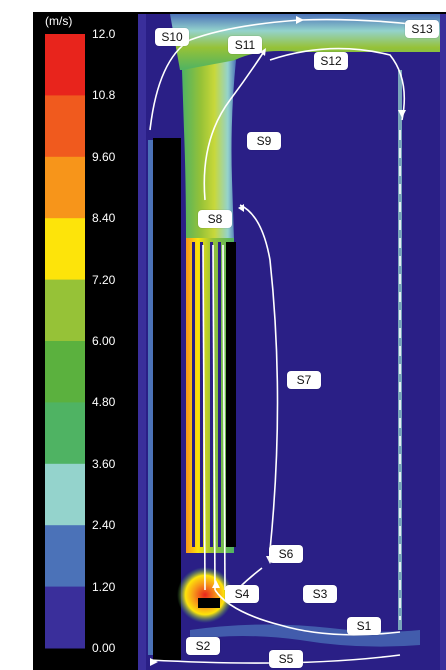 Image resolution: width=446 pixels, height=670 pixels. What do you see at coordinates (150, 397) in the screenshot?
I see `left-channel` at bounding box center [150, 397].